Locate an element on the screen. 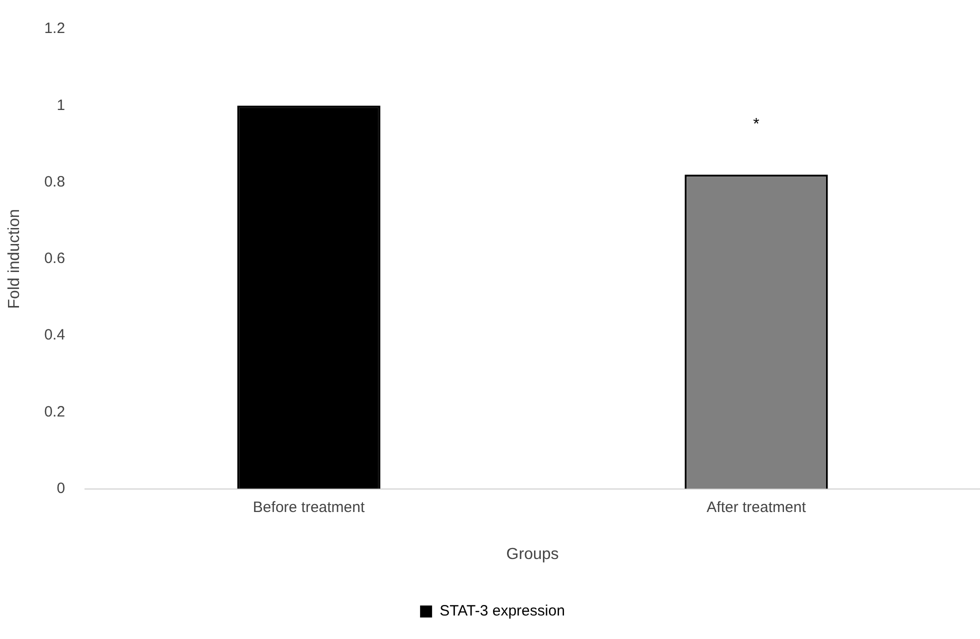 Image resolution: width=980 pixels, height=639 pixels. x-tick-label: Before treatment is located at coordinates (309, 507).